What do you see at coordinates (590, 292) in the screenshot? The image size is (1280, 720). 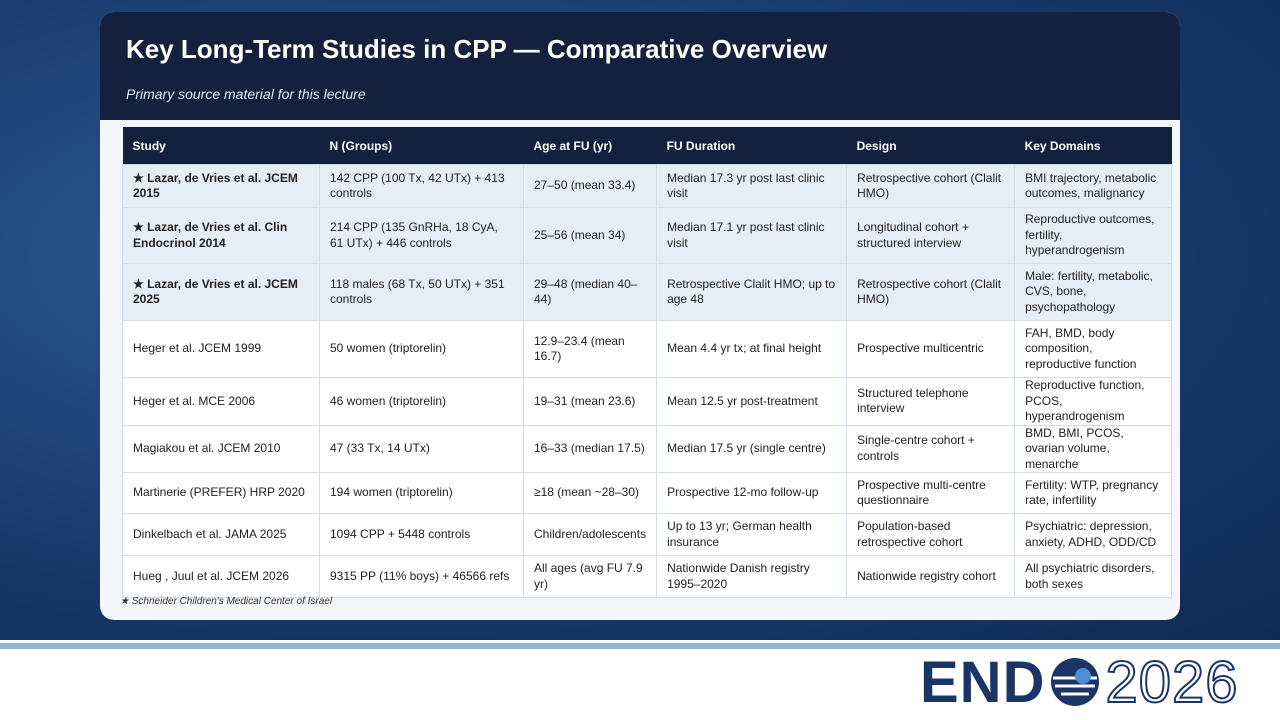 I see `table-cell: 29–48 (median 40–44)` at bounding box center [590, 292].